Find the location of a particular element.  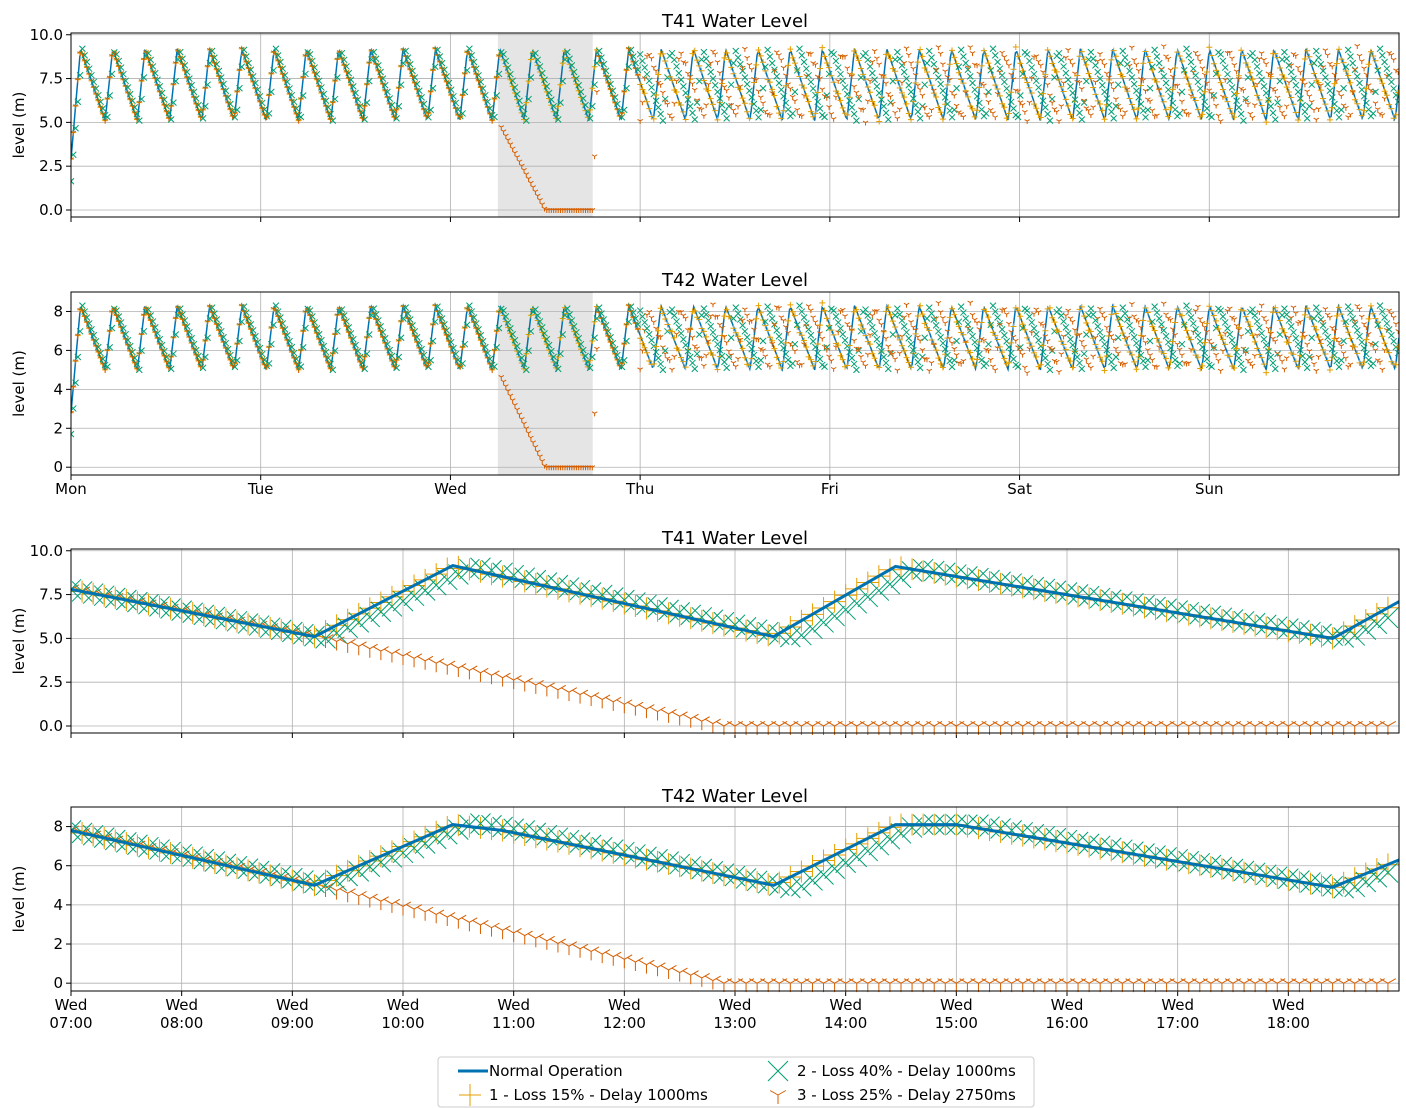

y-tick-label: 7.5 is located at coordinates (51, 595).